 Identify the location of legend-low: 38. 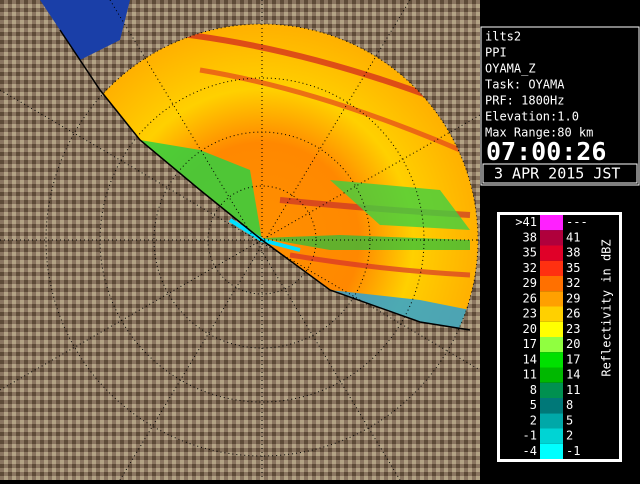
(530, 237).